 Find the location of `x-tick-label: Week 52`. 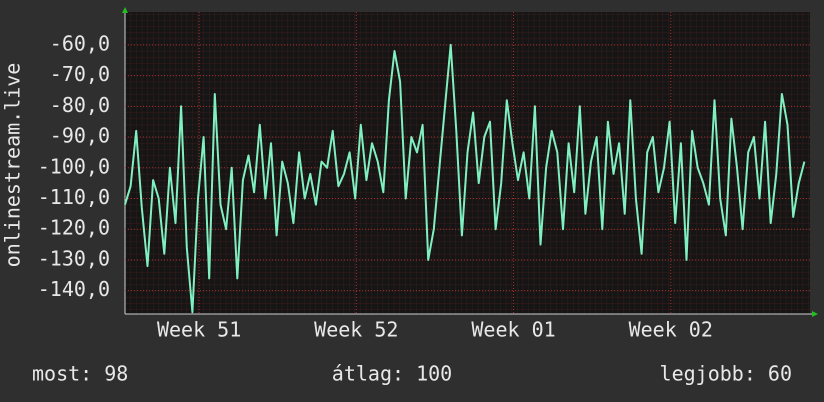

x-tick-label: Week 52 is located at coordinates (356, 330).